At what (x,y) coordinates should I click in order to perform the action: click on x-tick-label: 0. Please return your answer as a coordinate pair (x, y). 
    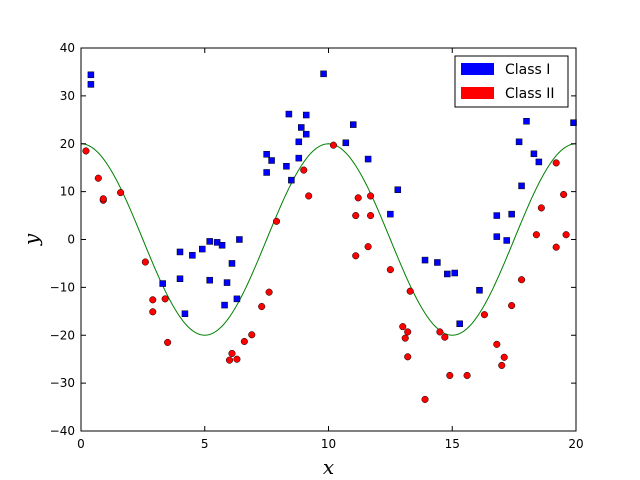
    Looking at the image, I should click on (81, 444).